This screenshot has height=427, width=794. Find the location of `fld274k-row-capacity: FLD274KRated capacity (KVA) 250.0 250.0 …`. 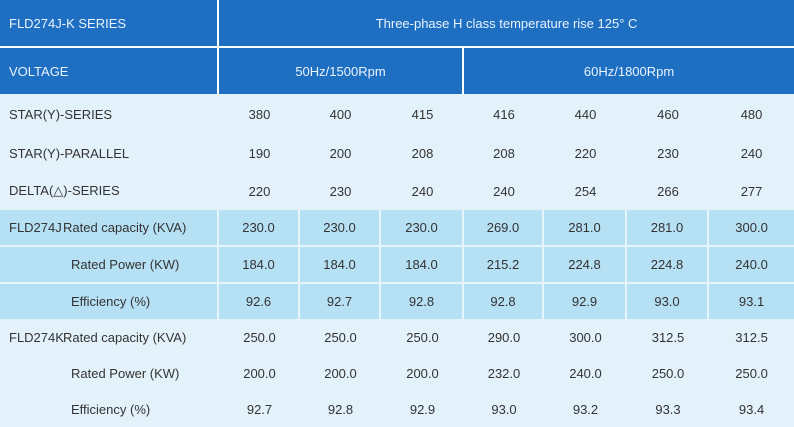

fld274k-row-capacity: FLD274KRated capacity (KVA) 250.0 250.0 … is located at coordinates (397, 337).